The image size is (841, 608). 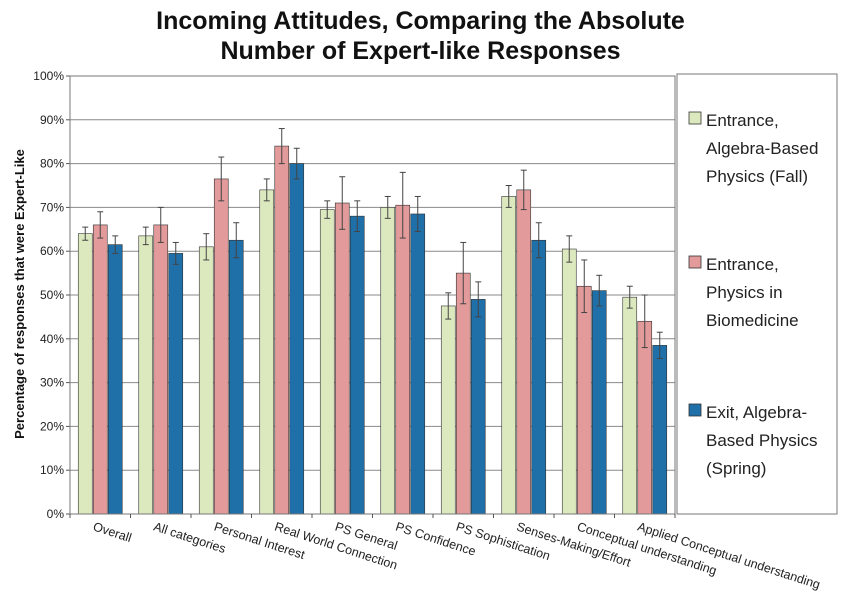 What do you see at coordinates (52, 295) in the screenshot?
I see `y-tick-label: 50%` at bounding box center [52, 295].